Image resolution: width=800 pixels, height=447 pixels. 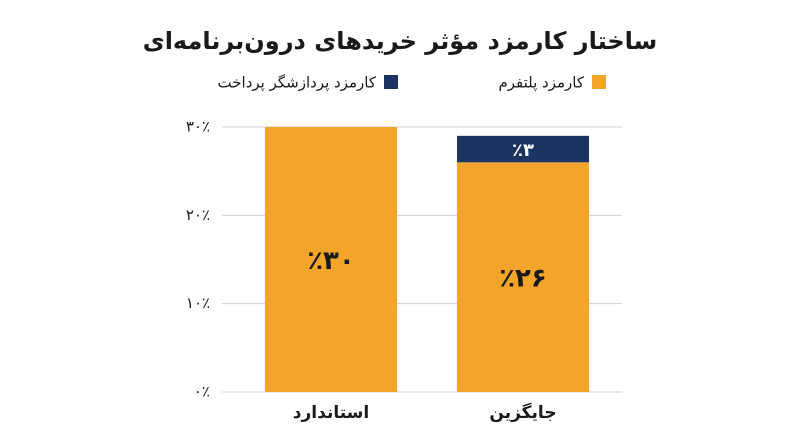 I want to click on data-label: ٪۳, so click(x=523, y=150).